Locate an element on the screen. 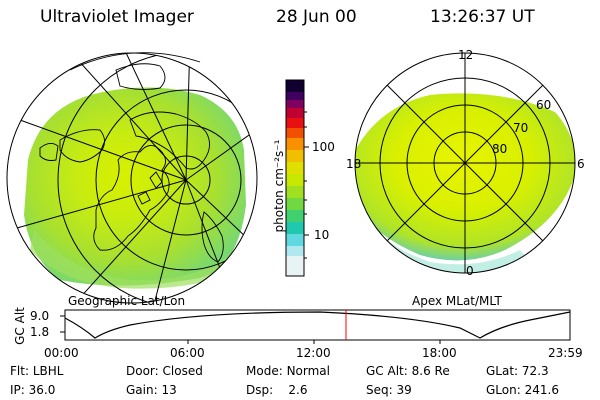 Image resolution: width=600 pixels, height=400 pixels. left-map-caption: Geographic Lat/Lon is located at coordinates (127, 301).